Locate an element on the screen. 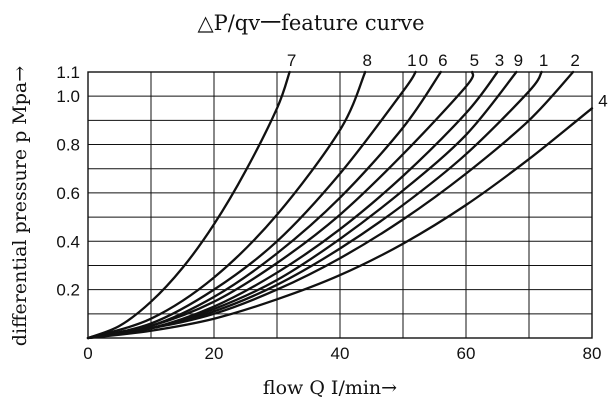 Image resolution: width=612 pixels, height=405 pixels. x-tick-label: 40 is located at coordinates (340, 353).